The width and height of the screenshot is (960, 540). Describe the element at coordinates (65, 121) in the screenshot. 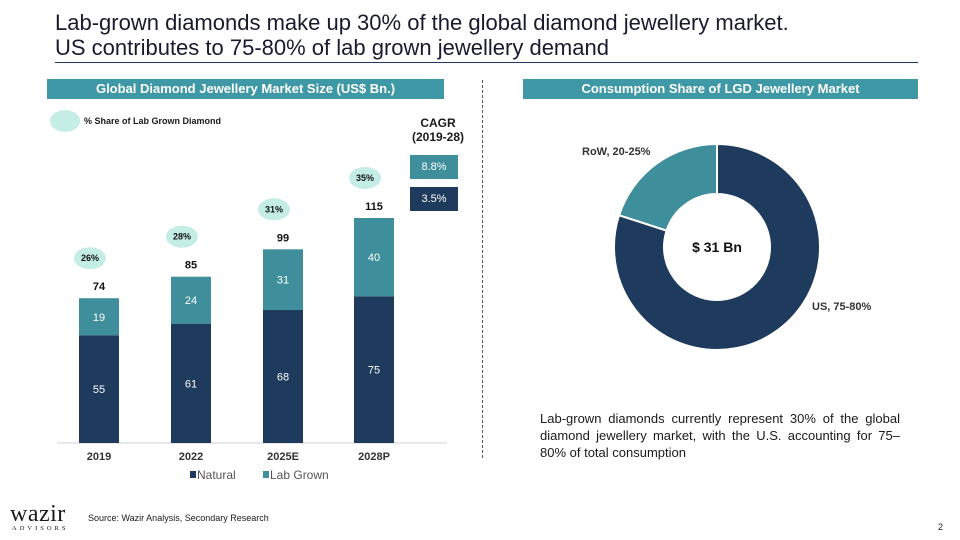

I see `share-legend-swatch` at that location.